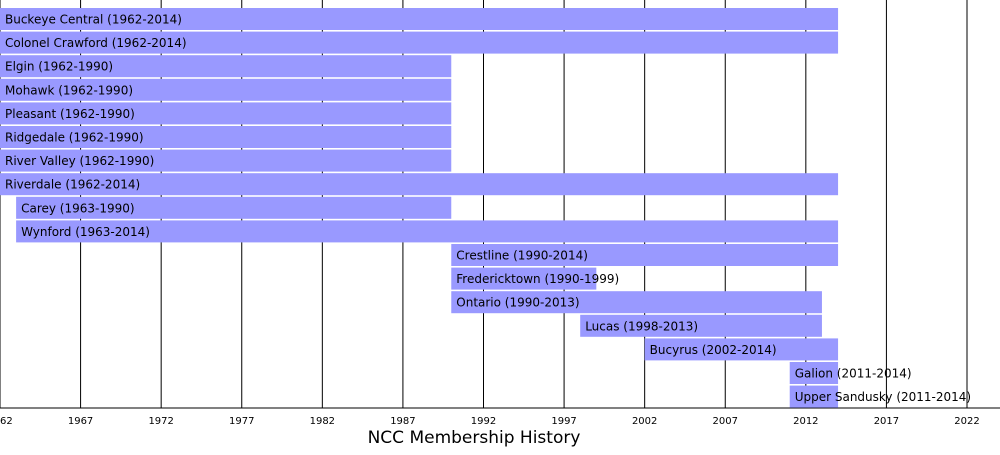 The width and height of the screenshot is (1000, 455). I want to click on x-tick-label: 1972, so click(160, 421).